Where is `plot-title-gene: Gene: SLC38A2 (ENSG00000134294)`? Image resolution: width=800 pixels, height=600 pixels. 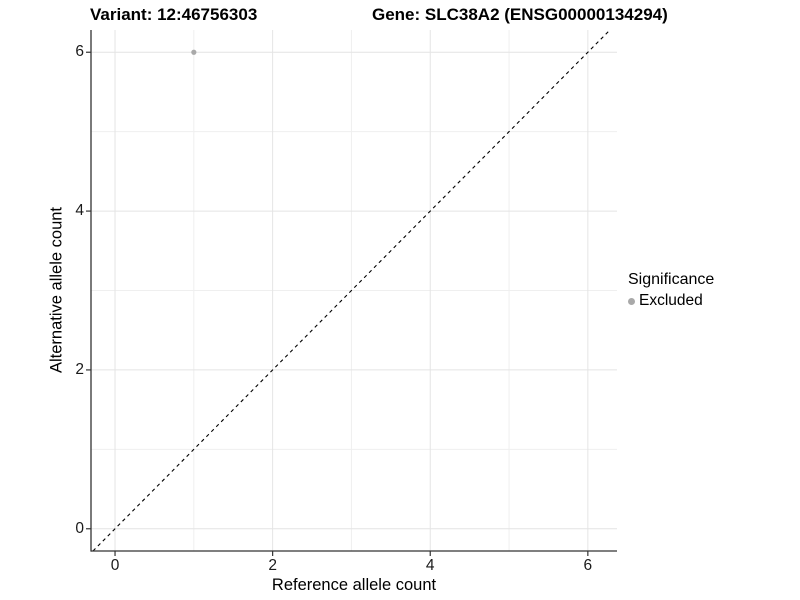
plot-title-gene: Gene: SLC38A2 (ENSG00000134294) is located at coordinates (520, 14).